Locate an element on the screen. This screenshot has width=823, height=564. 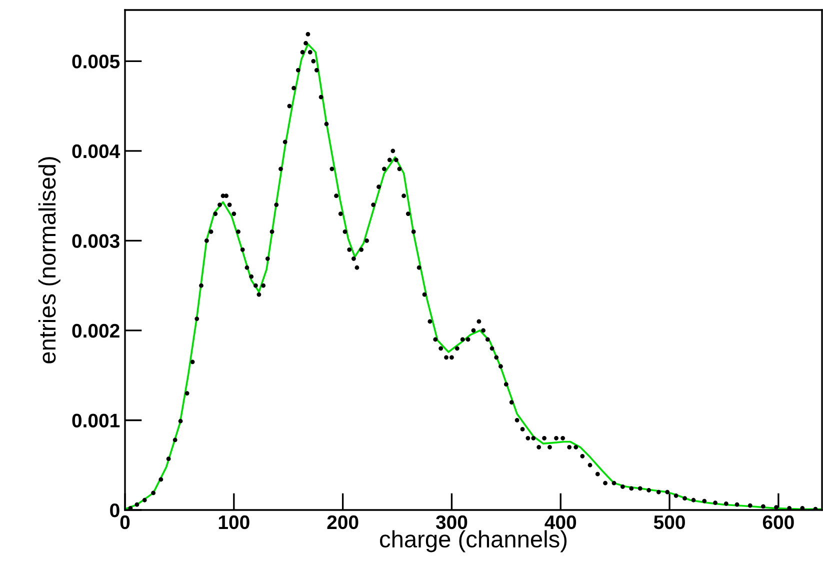
y-tick-label: 0 is located at coordinates (115, 510).